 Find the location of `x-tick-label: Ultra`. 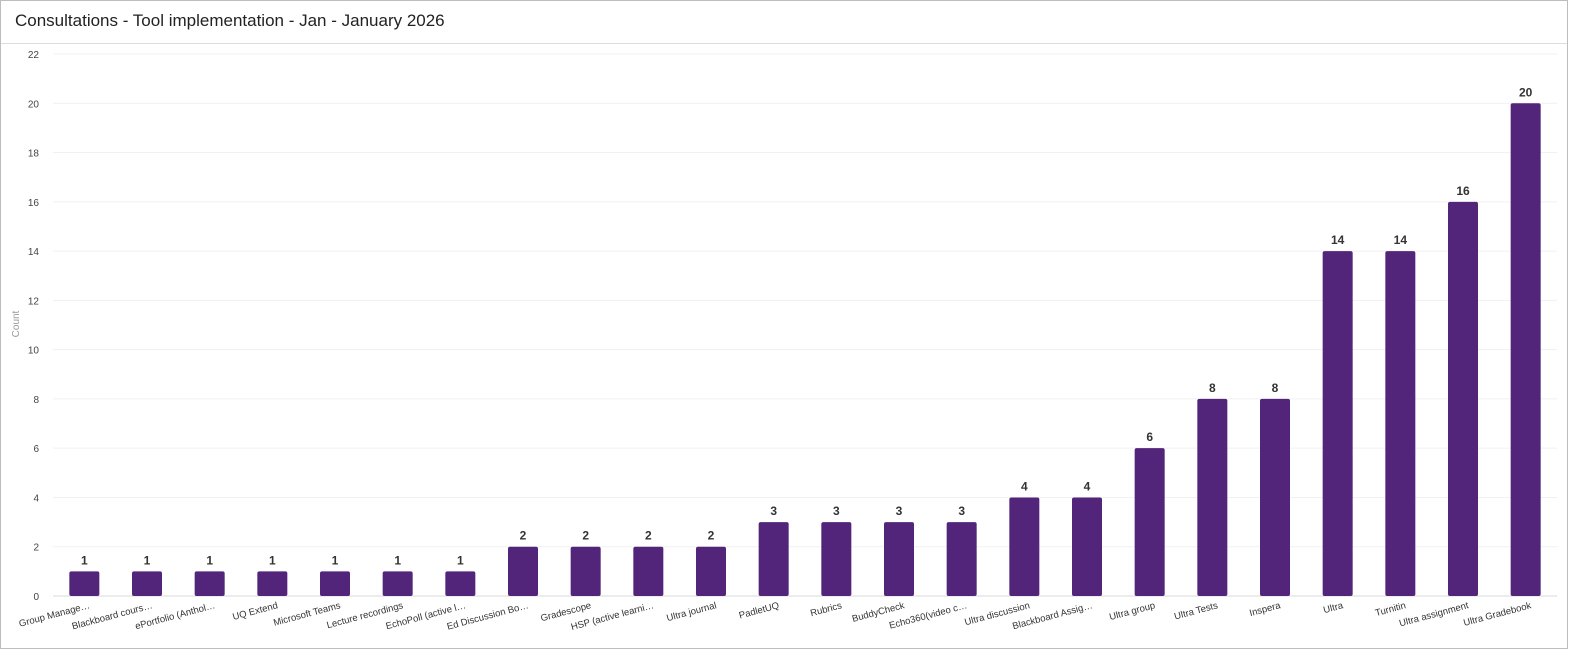

x-tick-label: Ultra is located at coordinates (1333, 608).